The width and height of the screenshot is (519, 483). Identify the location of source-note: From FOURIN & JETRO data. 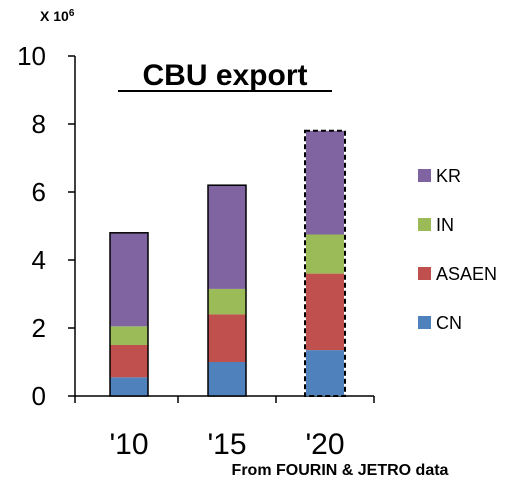
(340, 470).